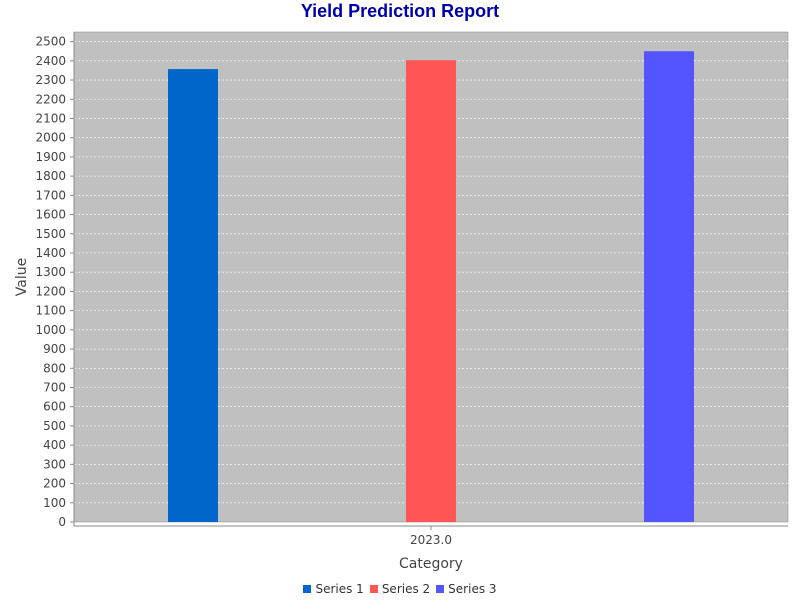  I want to click on y-tick-label: 1500, so click(50, 234).